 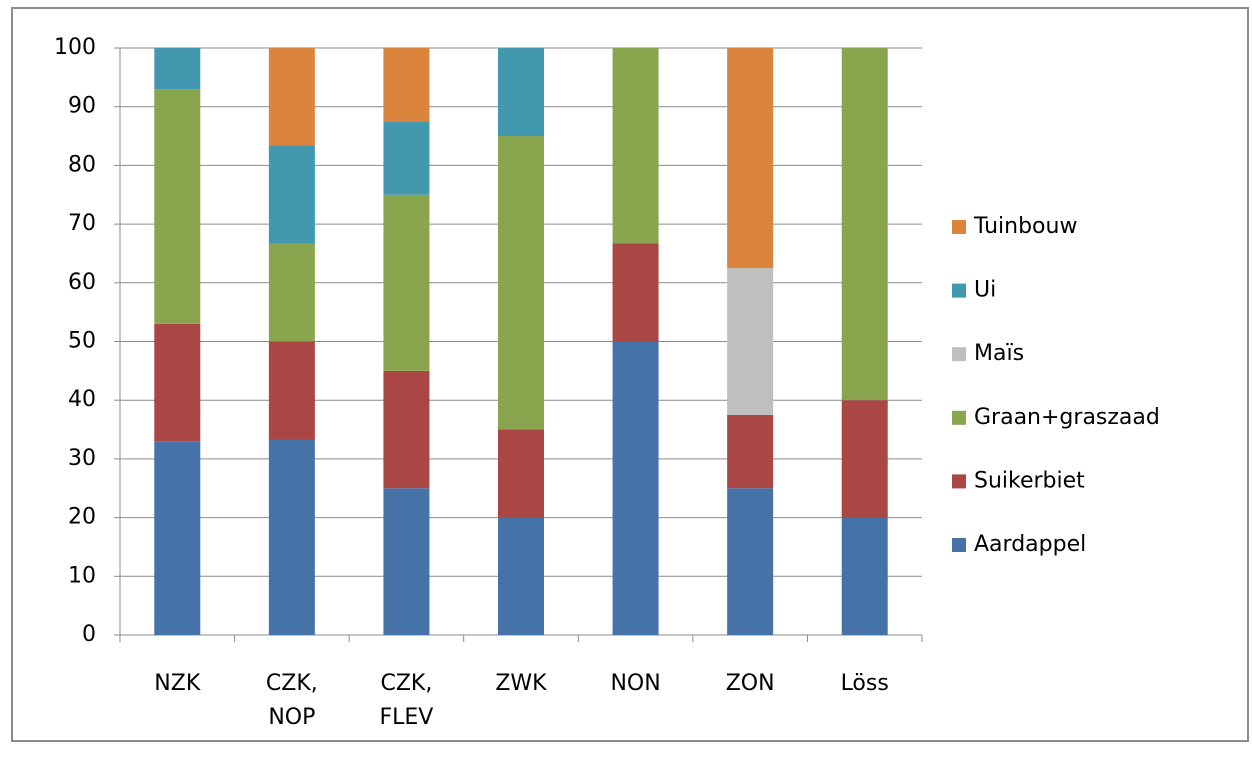 I want to click on x-tick-label: ZON, so click(x=750, y=683).